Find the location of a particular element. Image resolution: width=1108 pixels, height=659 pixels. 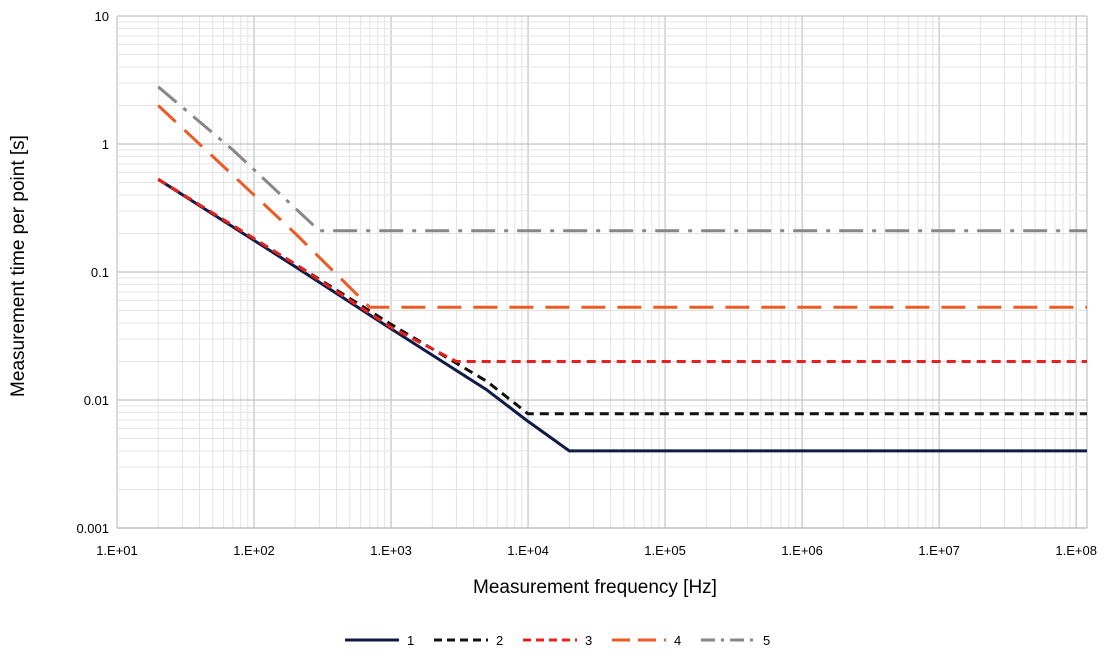

x-tick-label: 1.E+07 is located at coordinates (939, 550).